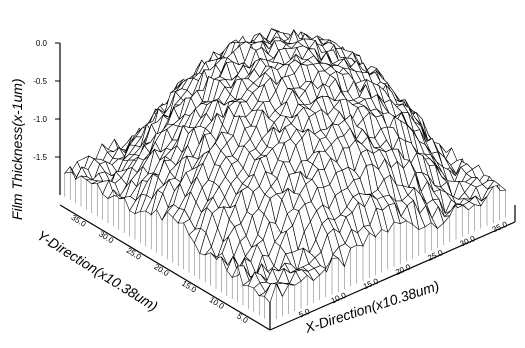 The width and height of the screenshot is (525, 348). Describe the element at coordinates (242, 319) in the screenshot. I see `y-tick-label: 5.0` at that location.